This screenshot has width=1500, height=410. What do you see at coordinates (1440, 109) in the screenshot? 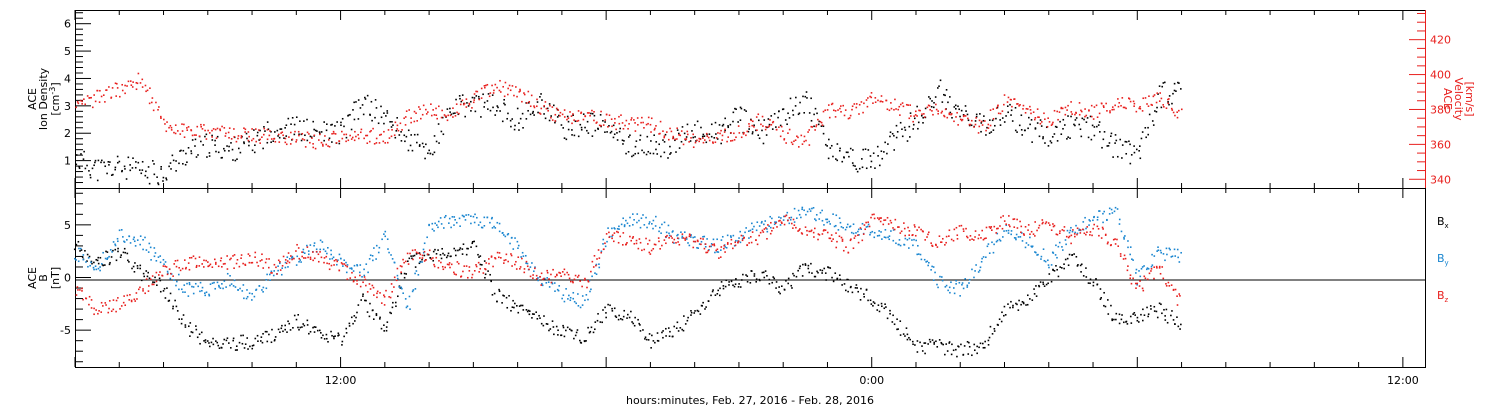
I see `velocity-tick-label: 380` at bounding box center [1440, 109].